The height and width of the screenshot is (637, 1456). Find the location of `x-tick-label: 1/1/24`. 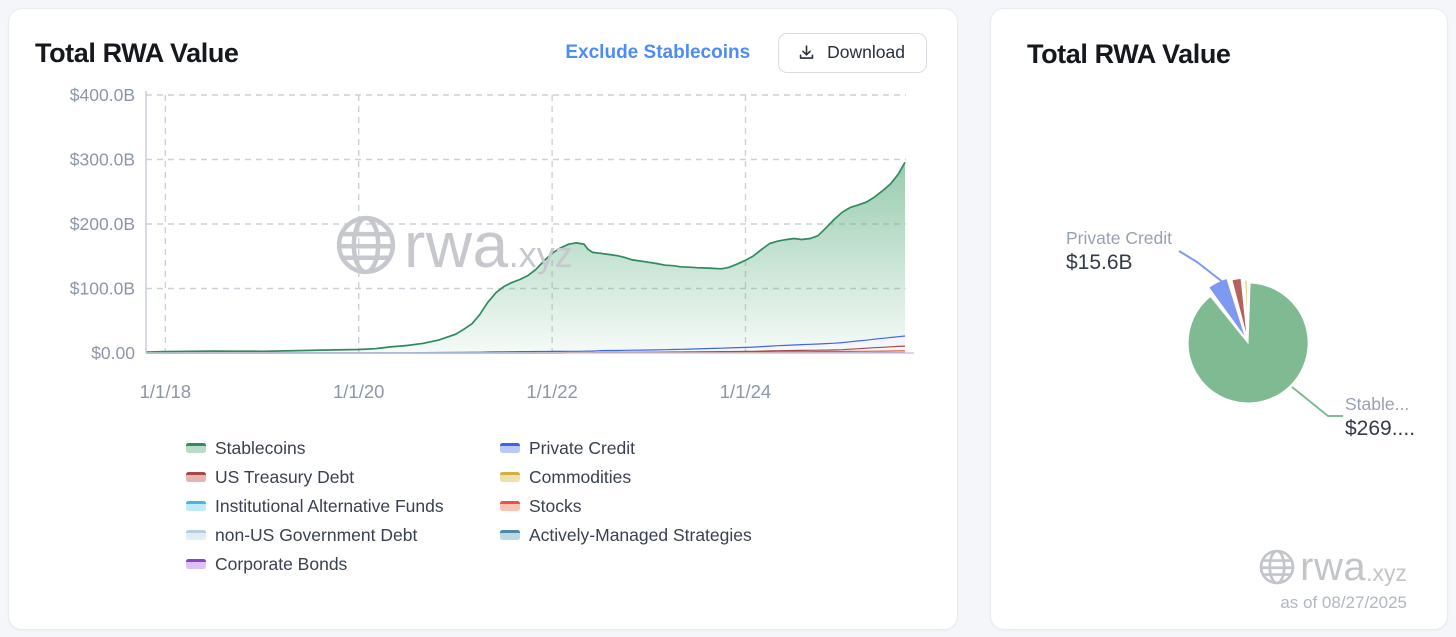

x-tick-label: 1/1/24 is located at coordinates (745, 391).